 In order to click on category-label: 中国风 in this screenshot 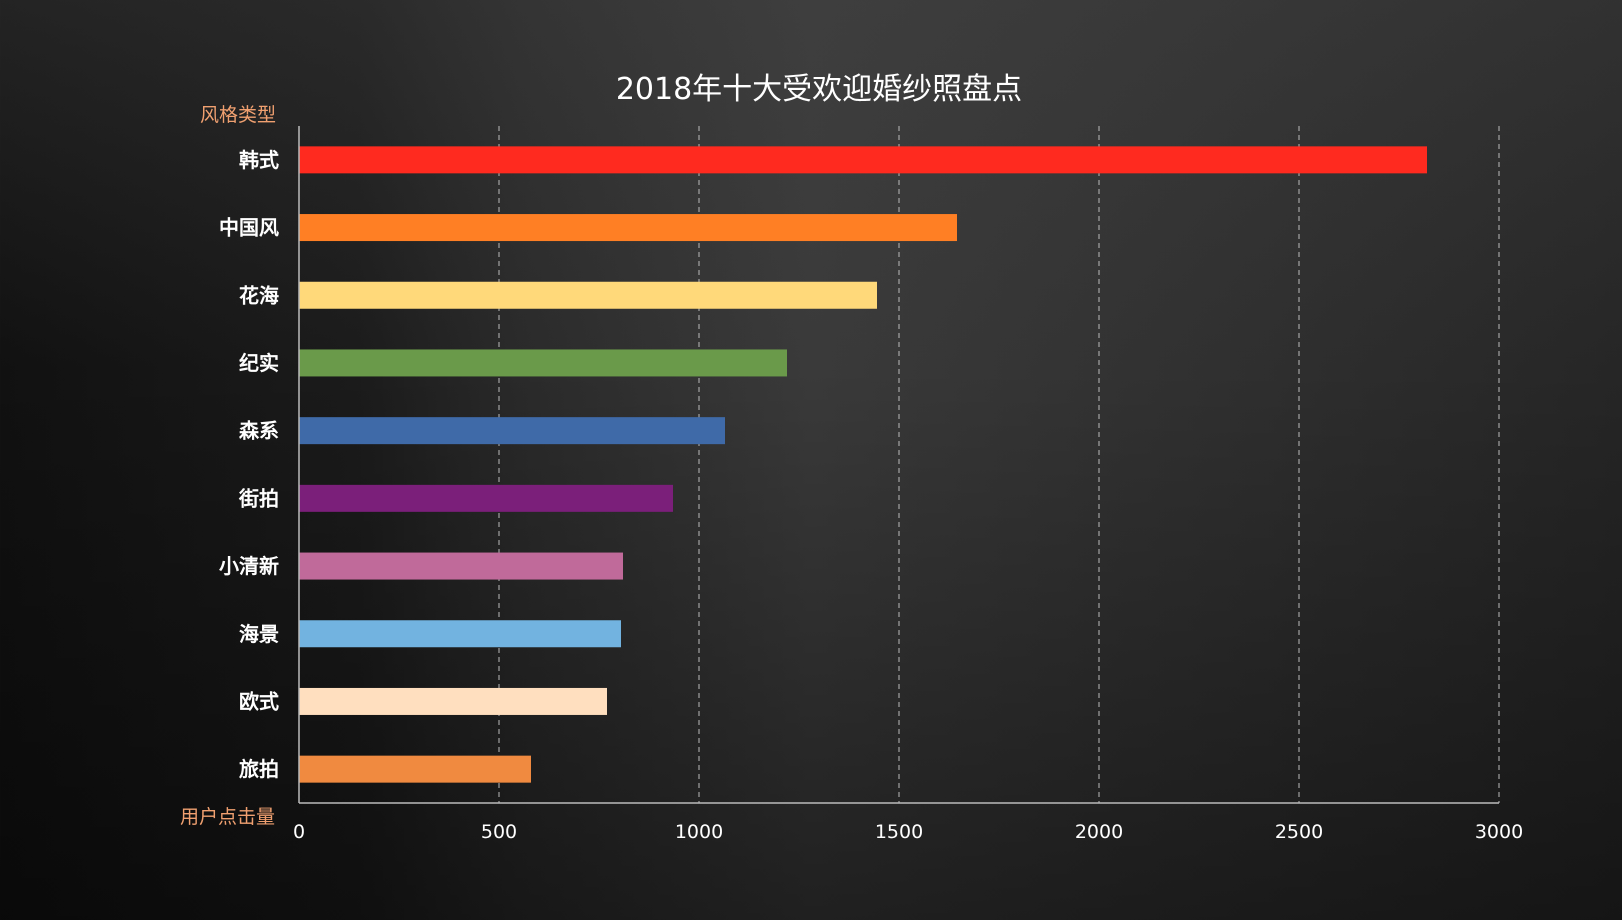, I will do `click(249, 228)`.